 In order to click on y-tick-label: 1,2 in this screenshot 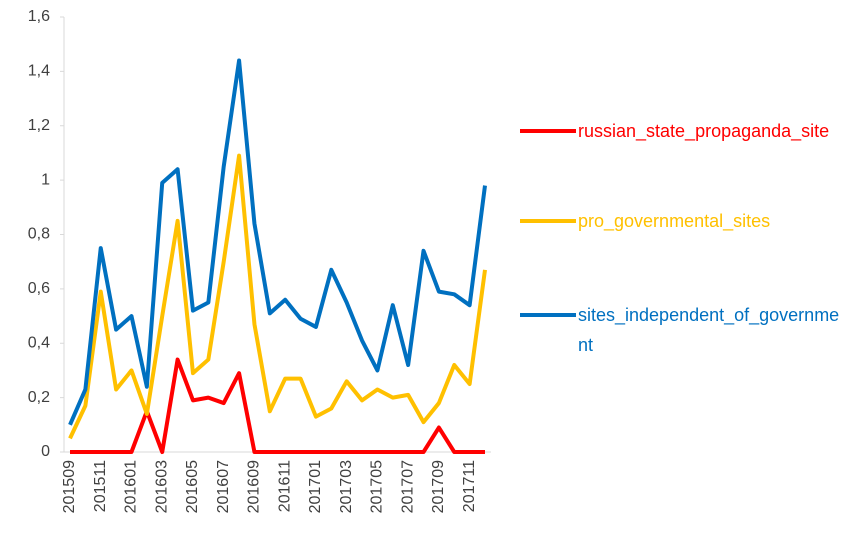, I will do `click(39, 125)`.